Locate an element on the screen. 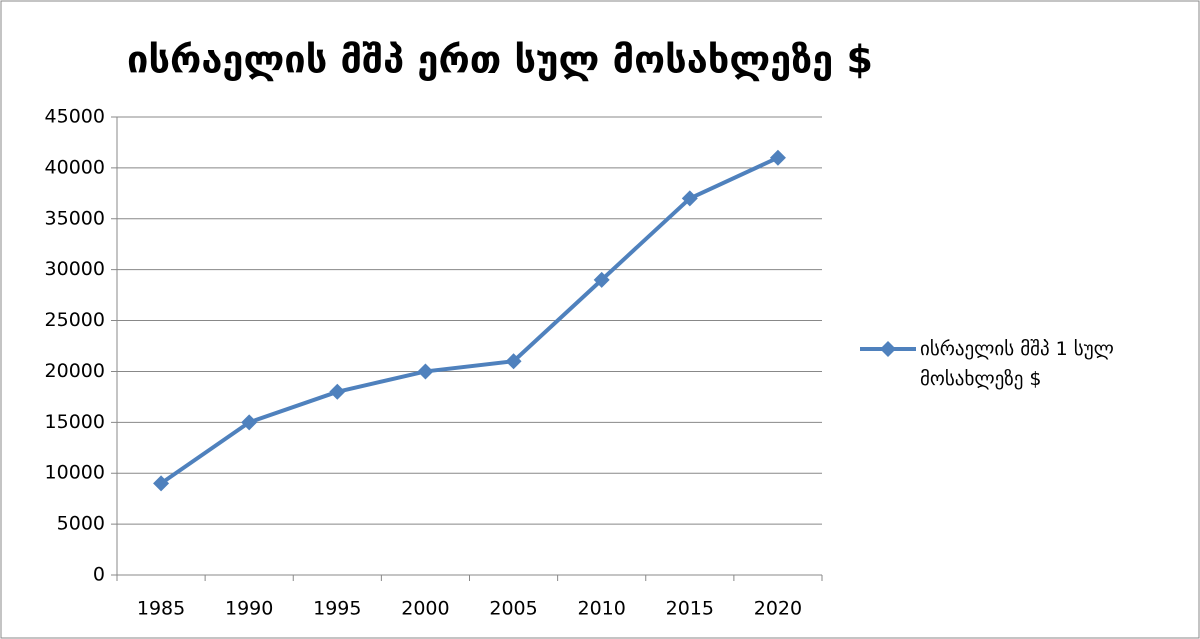 The width and height of the screenshot is (1200, 639). x-tick-label: 1985 is located at coordinates (161, 609).